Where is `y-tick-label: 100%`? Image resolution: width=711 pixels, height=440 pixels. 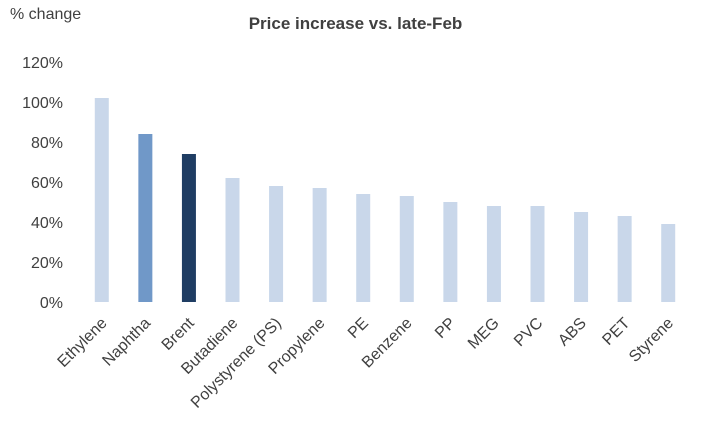 y-tick-label: 100% is located at coordinates (42, 103).